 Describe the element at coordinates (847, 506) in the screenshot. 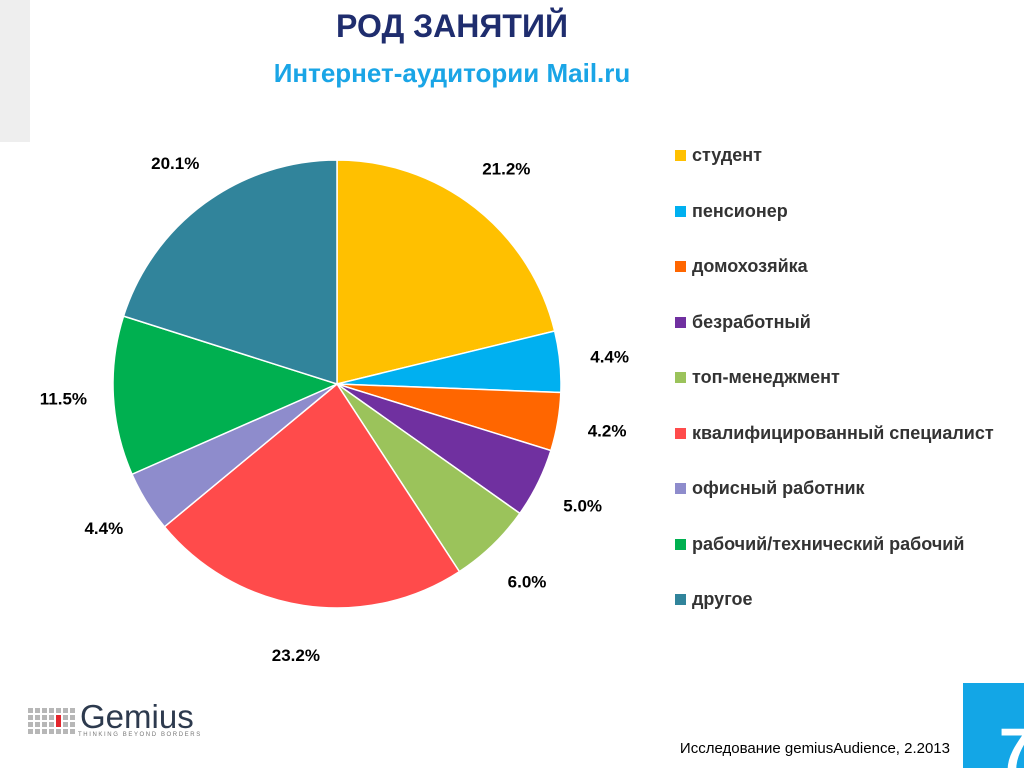

I see `legend-item-6: офисный работник` at that location.